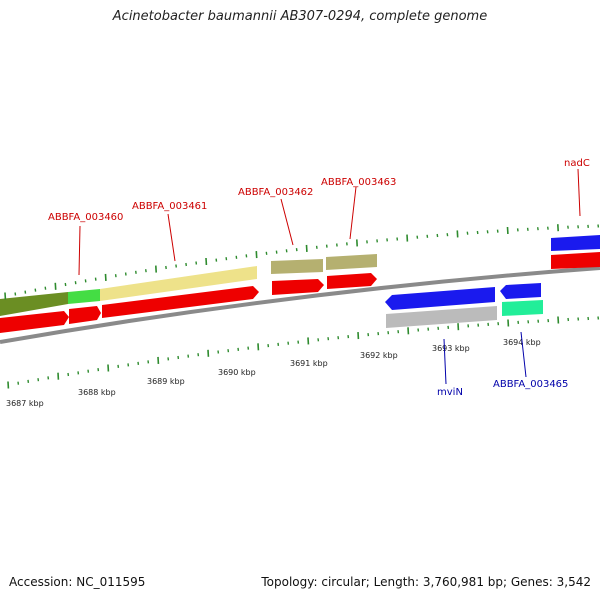 The width and height of the screenshot is (600, 600). Describe the element at coordinates (530, 384) in the screenshot. I see `gene-label-abbfa-003465: ABBFA_003465` at that location.